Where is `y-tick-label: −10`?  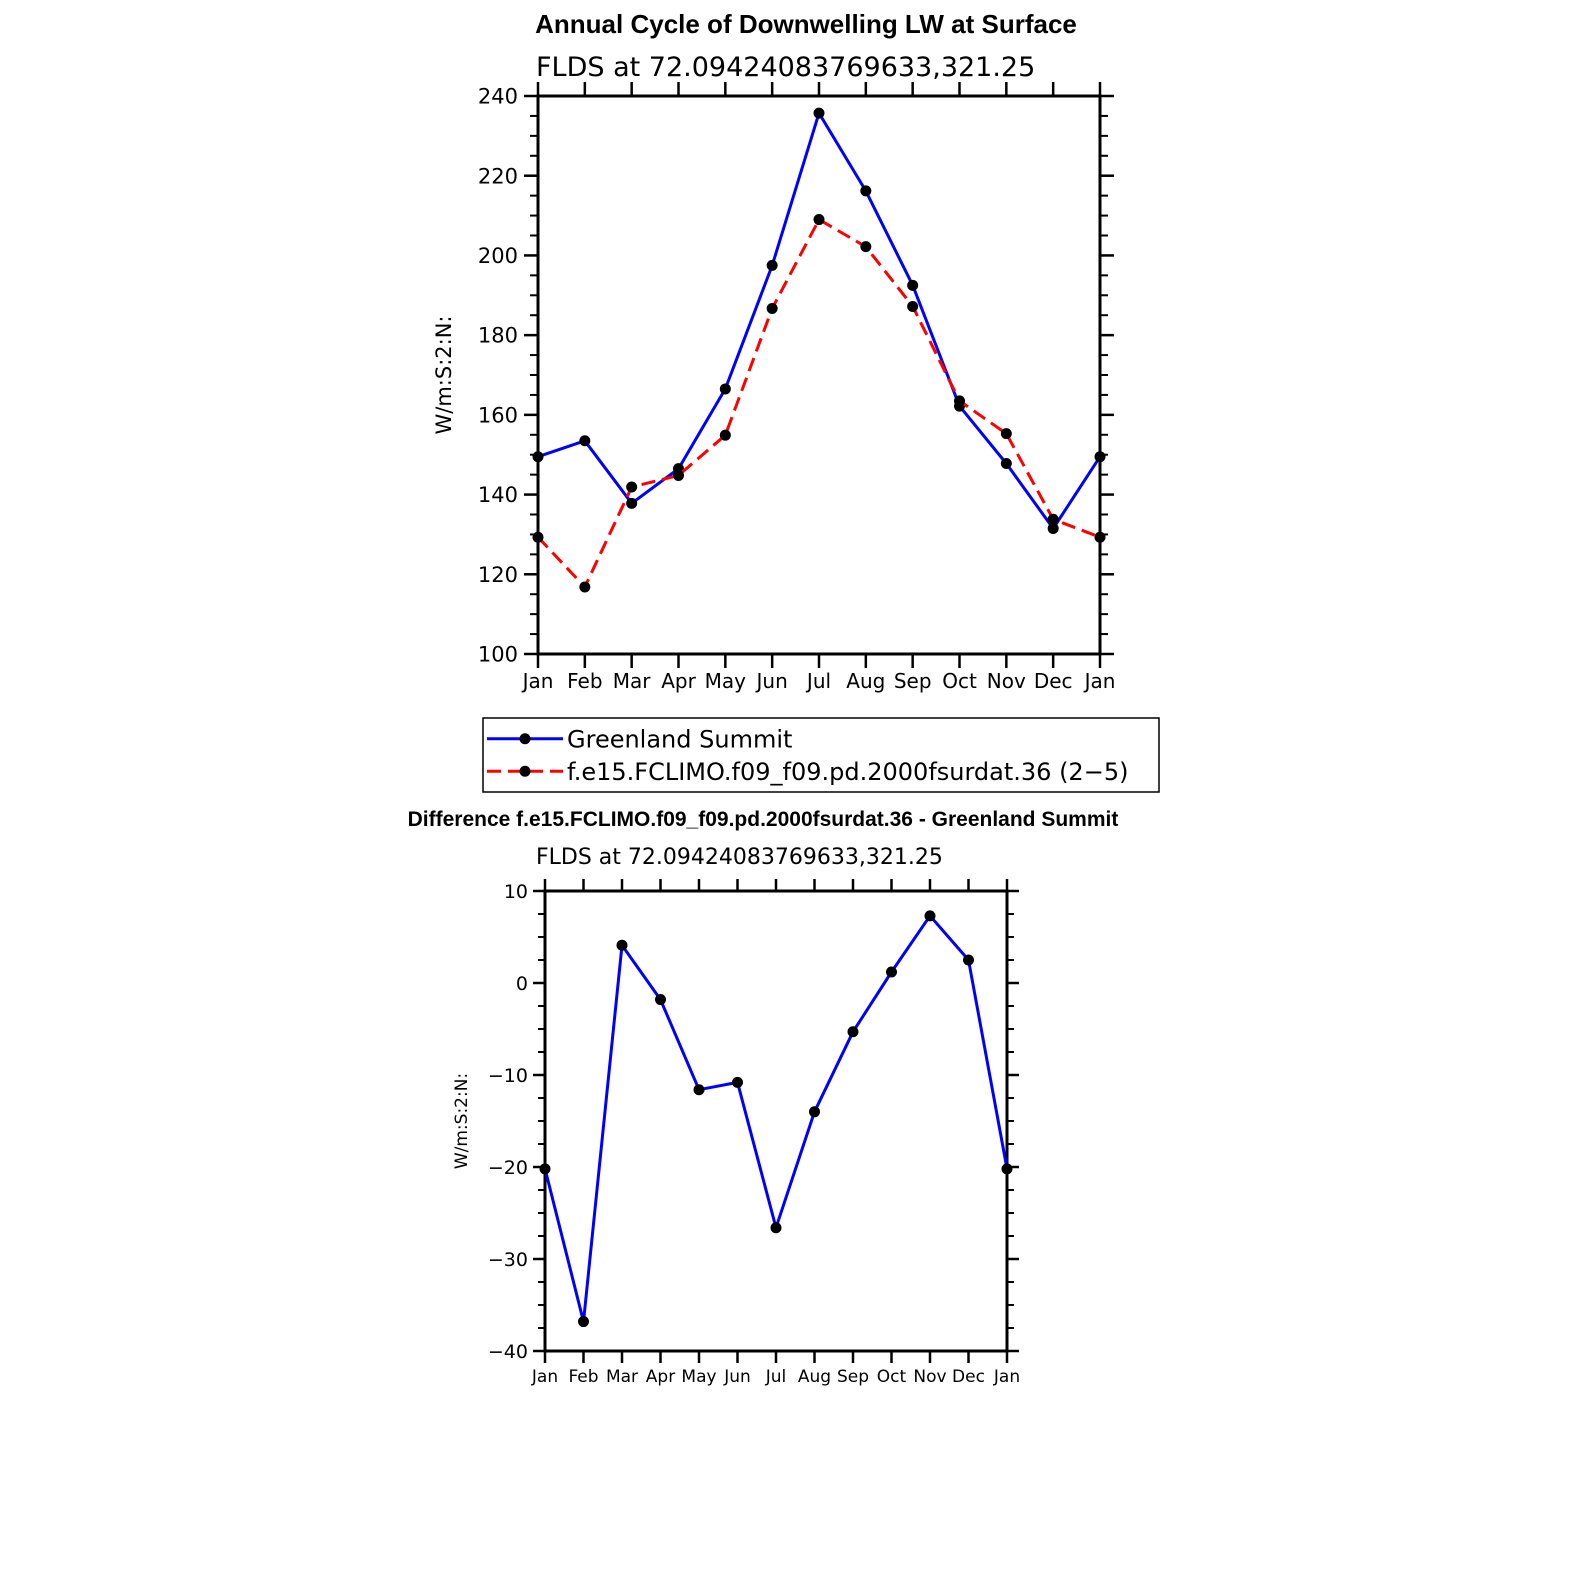
y-tick-label: −10 is located at coordinates (508, 1076).